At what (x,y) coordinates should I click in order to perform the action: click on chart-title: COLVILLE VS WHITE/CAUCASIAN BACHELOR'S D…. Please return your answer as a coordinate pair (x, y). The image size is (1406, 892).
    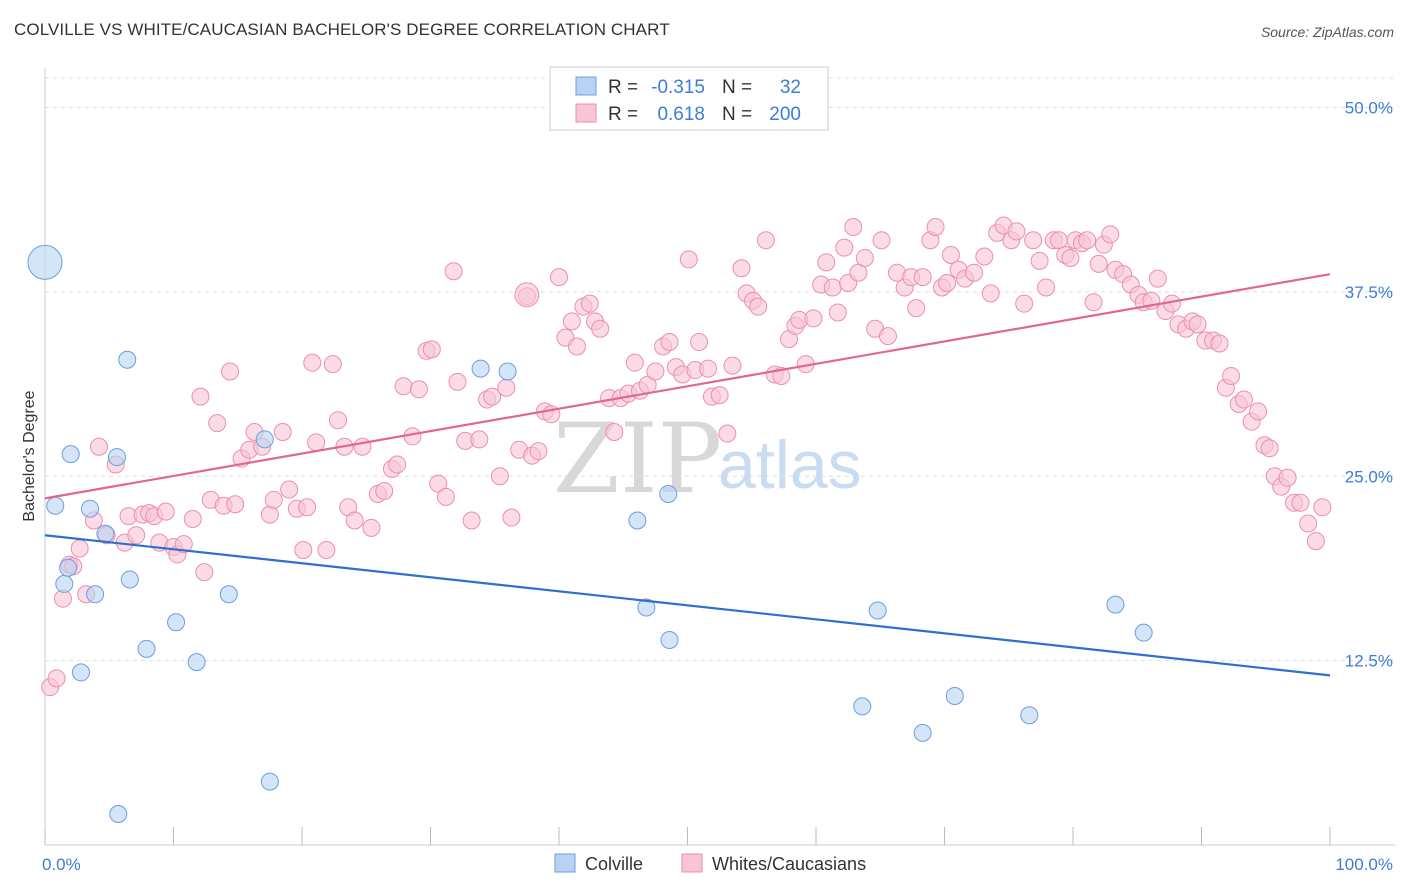
    Looking at the image, I should click on (342, 29).